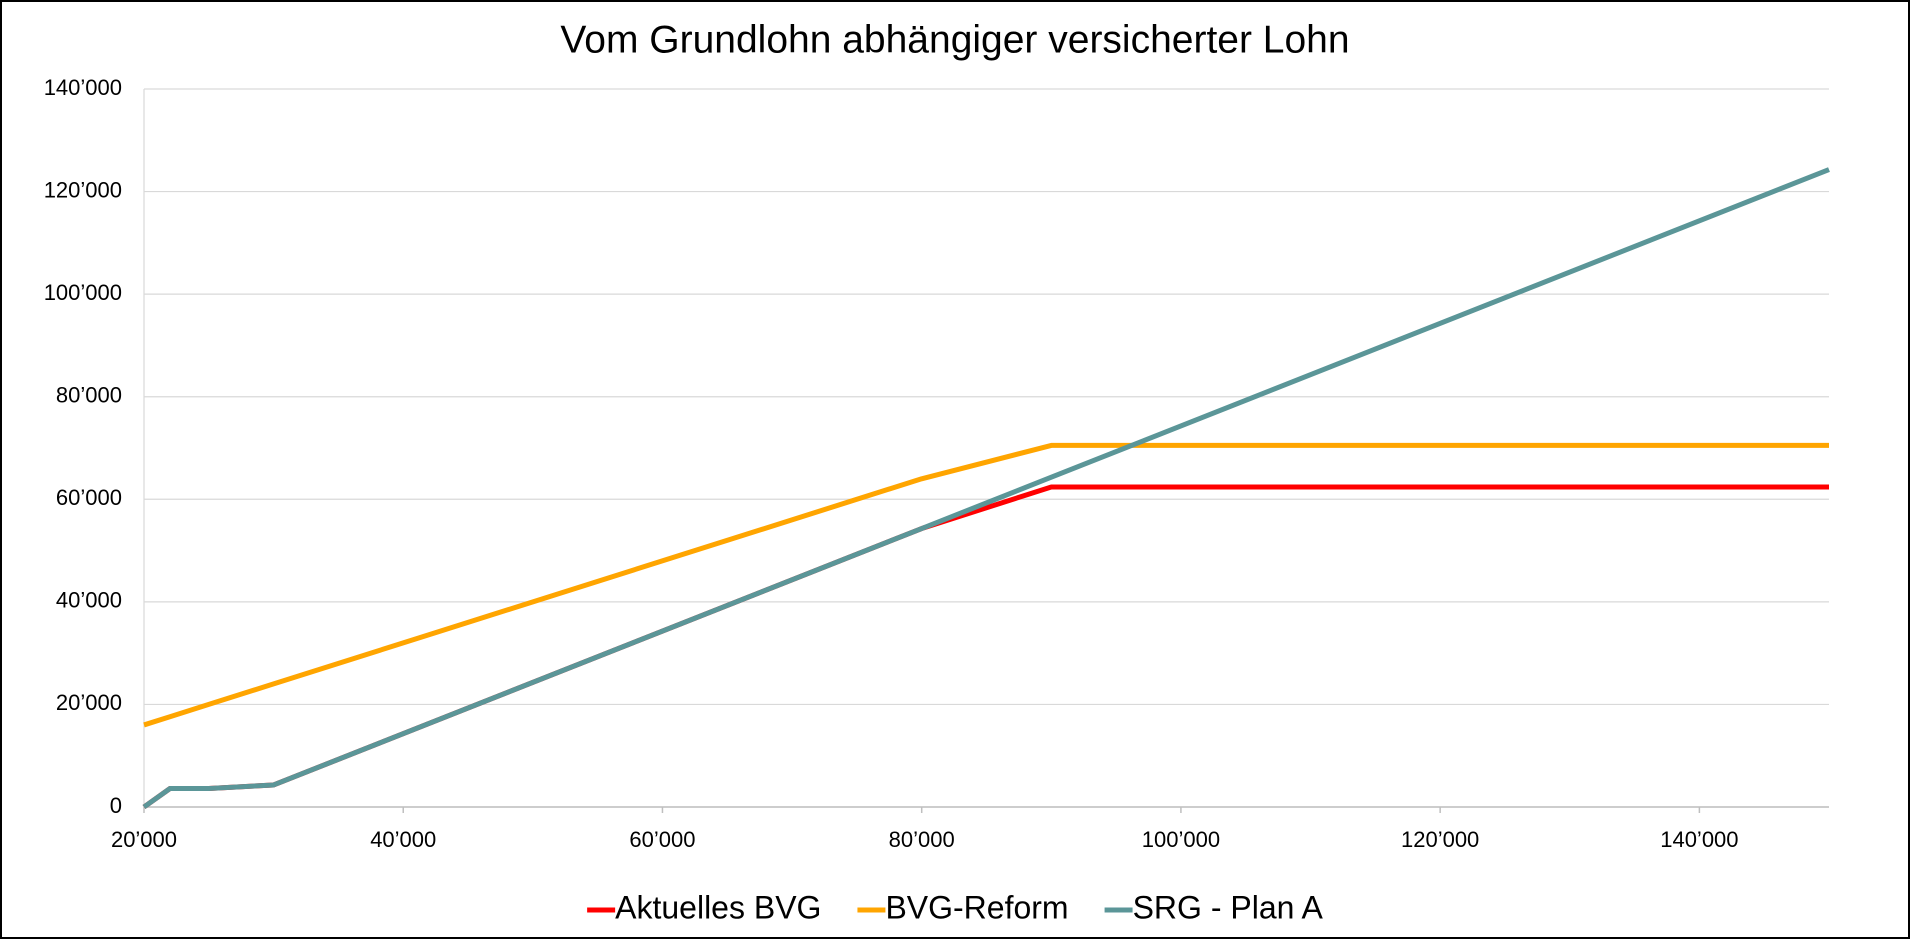 The image size is (1910, 939). I want to click on y-tick-label: 80’000, so click(89, 395).